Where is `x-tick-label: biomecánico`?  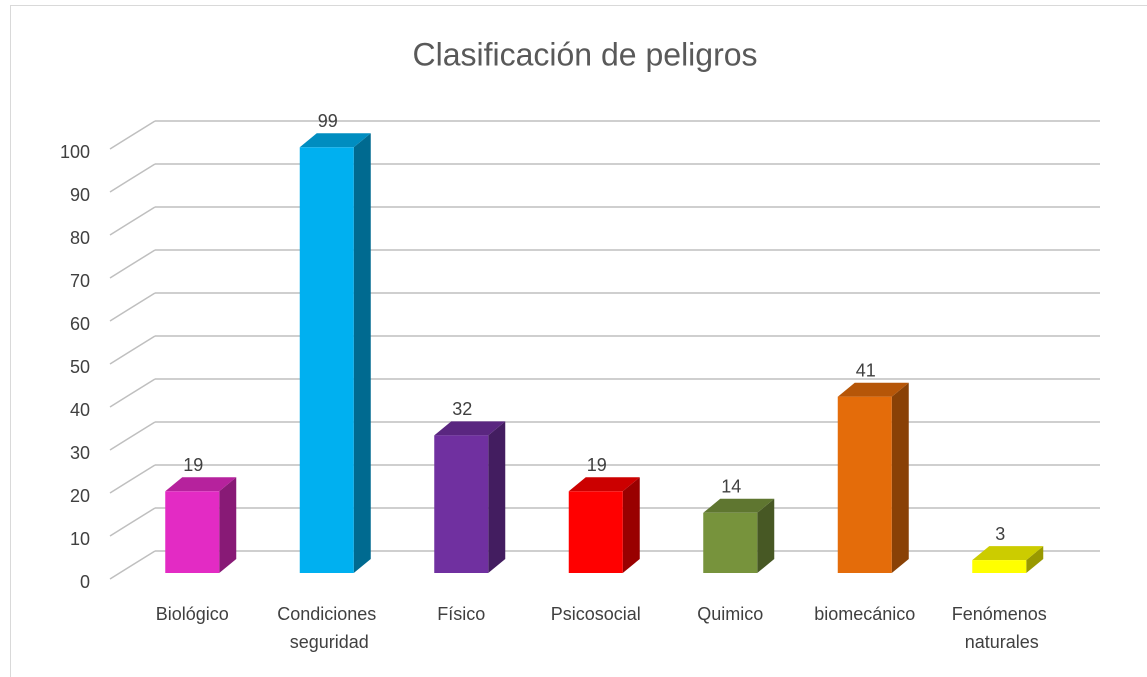
x-tick-label: biomecánico is located at coordinates (864, 614).